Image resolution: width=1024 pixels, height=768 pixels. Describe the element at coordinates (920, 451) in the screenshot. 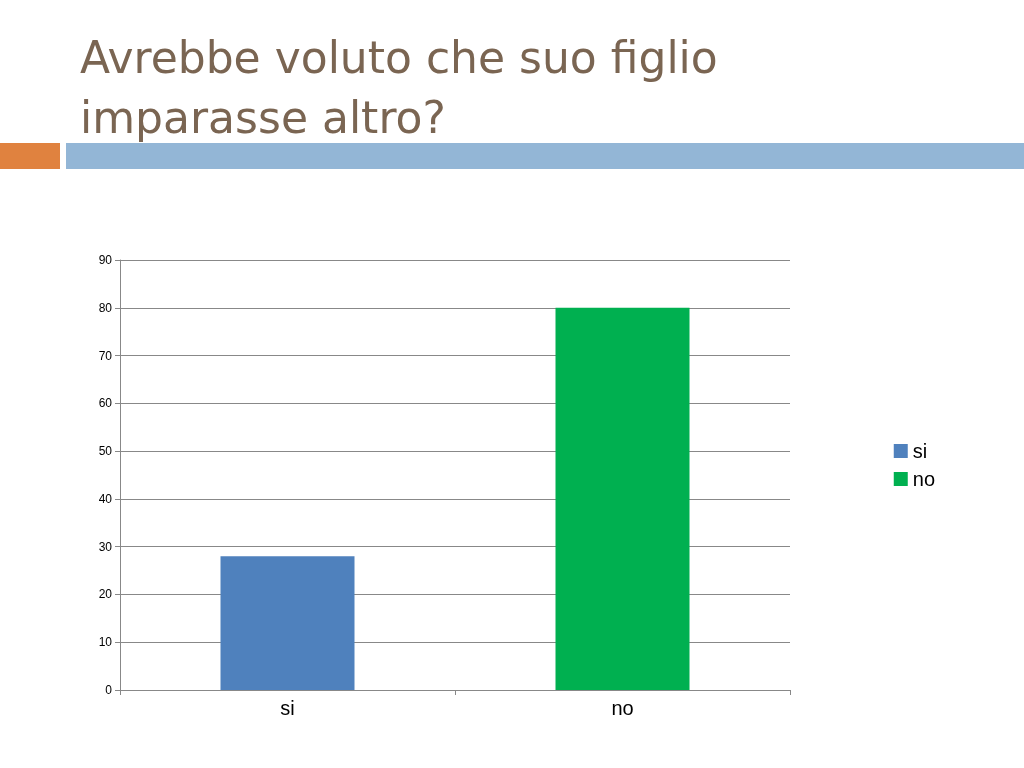

I see `legend-label: si` at that location.